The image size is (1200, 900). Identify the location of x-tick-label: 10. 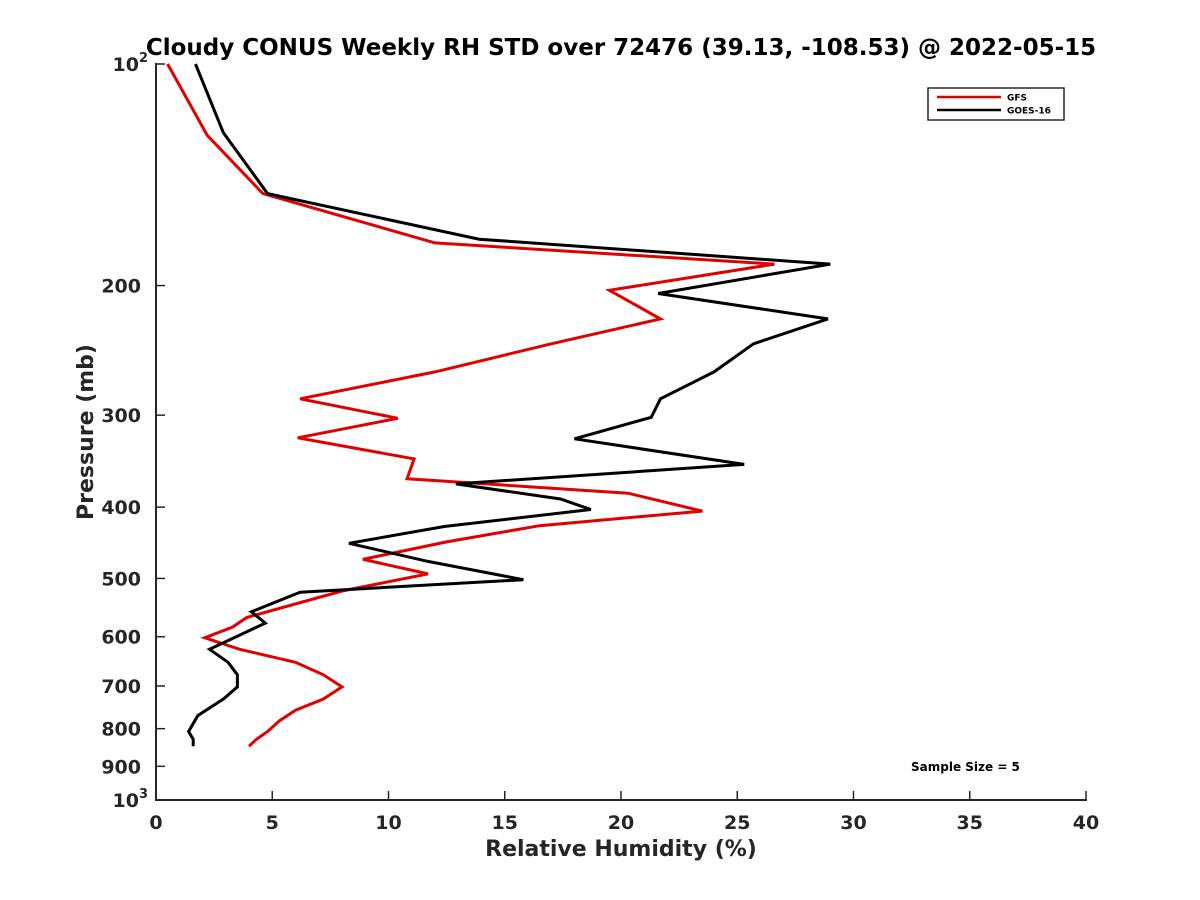
(388, 823).